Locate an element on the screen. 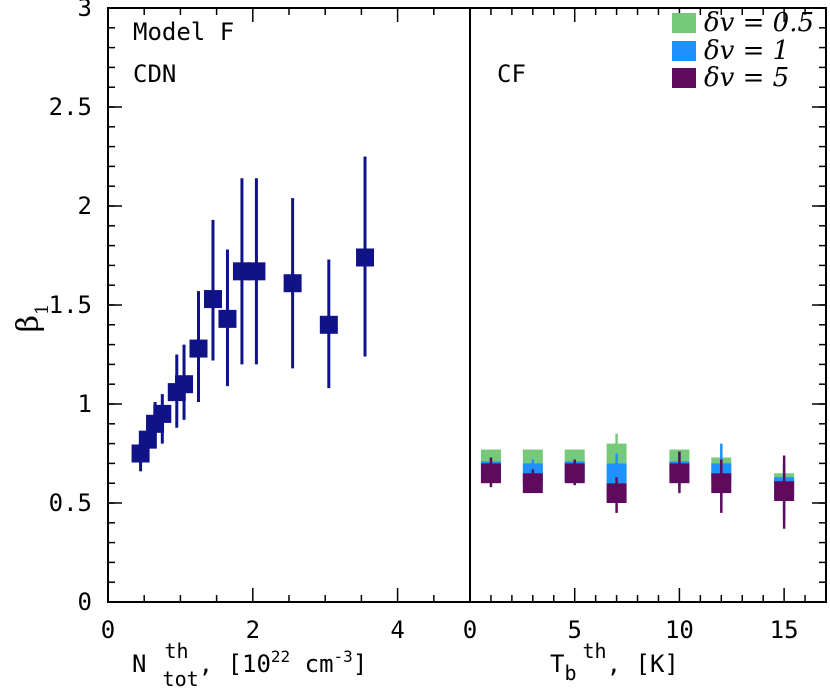 The image size is (830, 692). right-panel-data is located at coordinates (637, 481).